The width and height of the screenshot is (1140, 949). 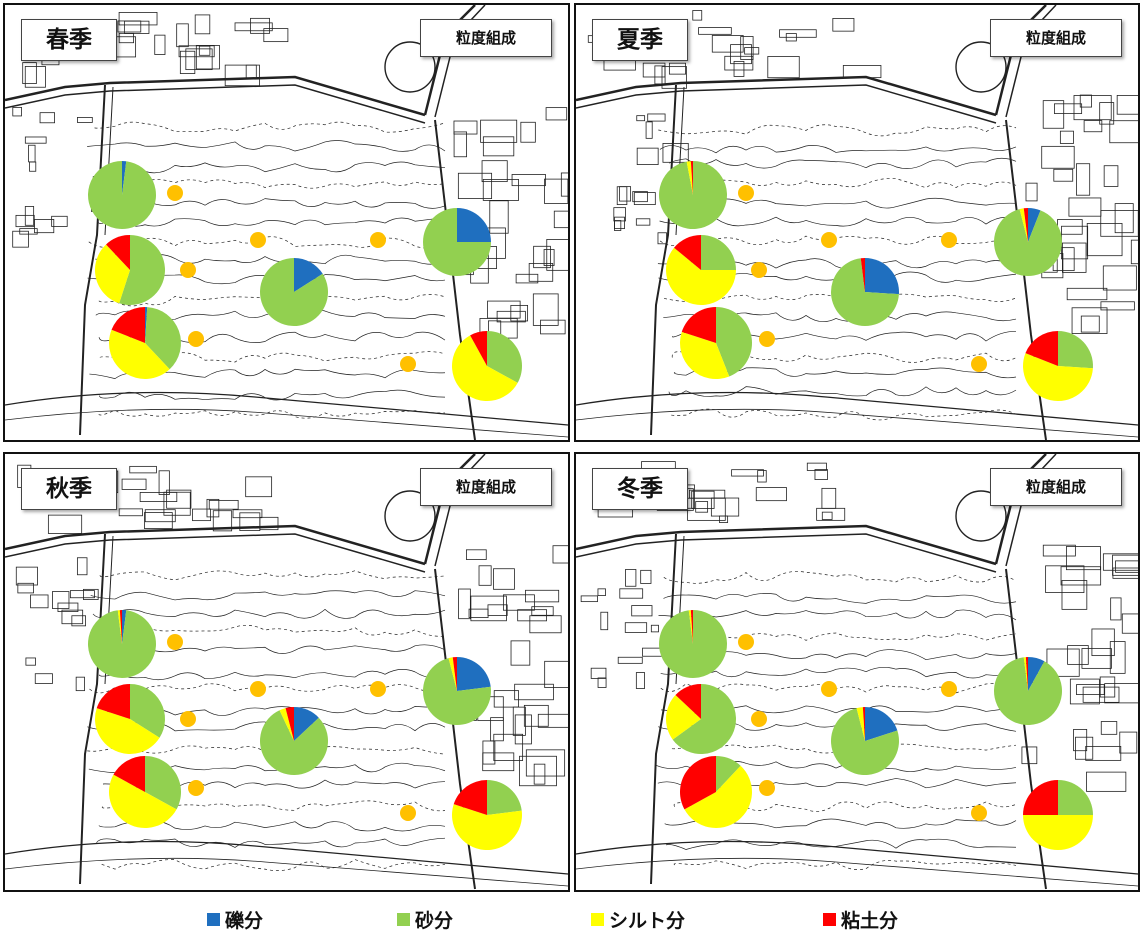 What do you see at coordinates (403, 919) in the screenshot?
I see `legend-swatch-sand` at bounding box center [403, 919].